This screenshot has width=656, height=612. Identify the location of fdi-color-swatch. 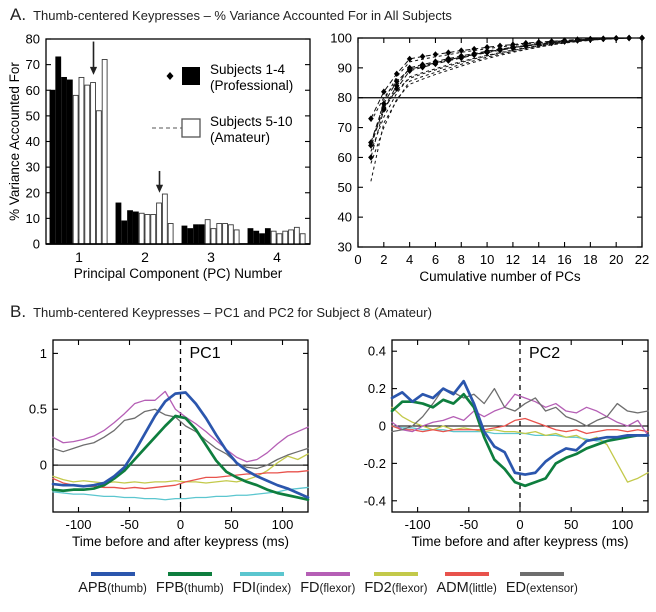
(261, 574).